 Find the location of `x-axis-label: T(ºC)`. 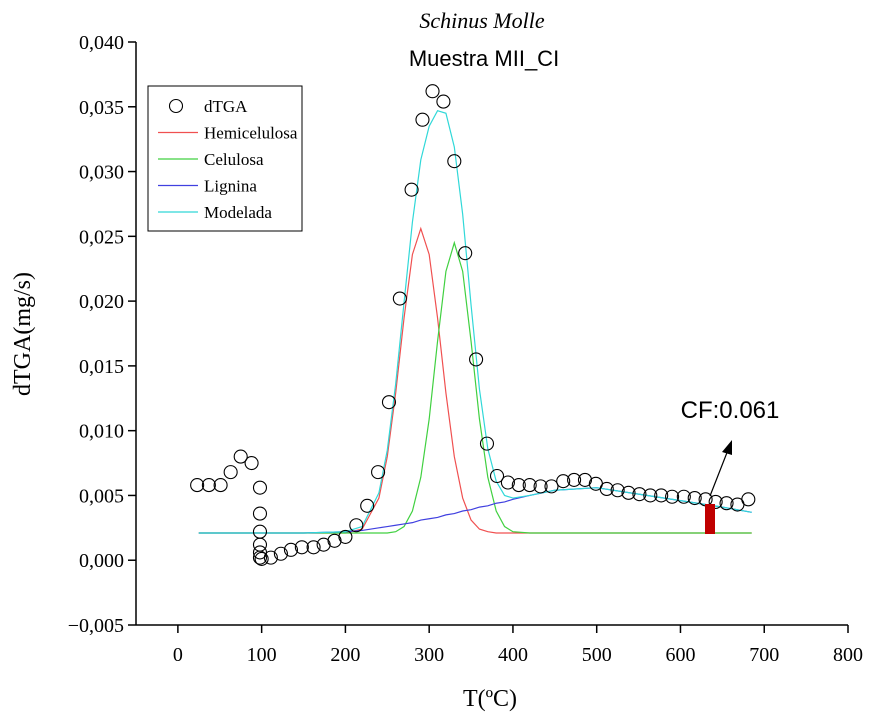

x-axis-label: T(ºC) is located at coordinates (490, 699).